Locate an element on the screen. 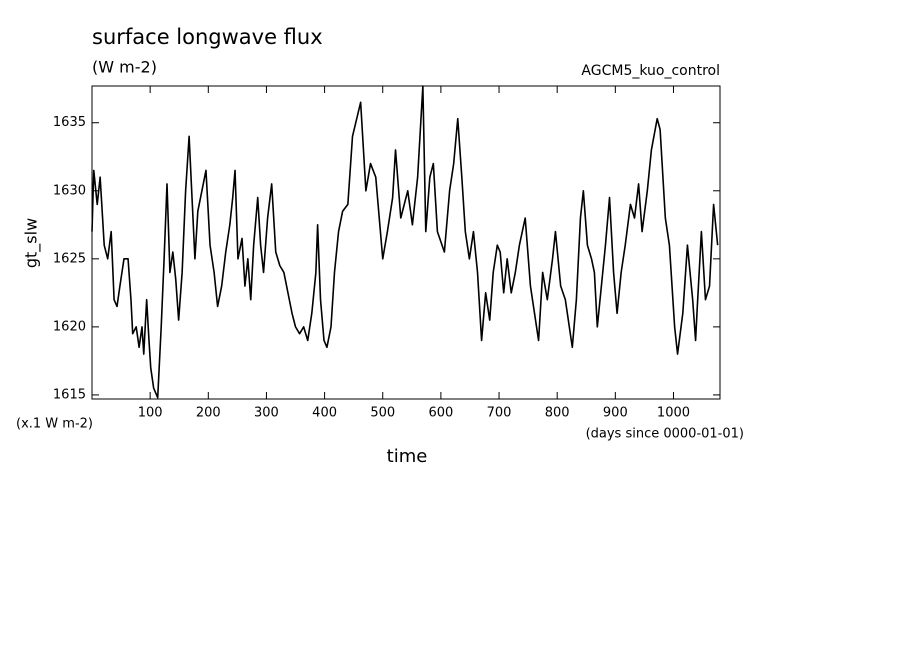  x-tick-label: 1000 is located at coordinates (673, 413).